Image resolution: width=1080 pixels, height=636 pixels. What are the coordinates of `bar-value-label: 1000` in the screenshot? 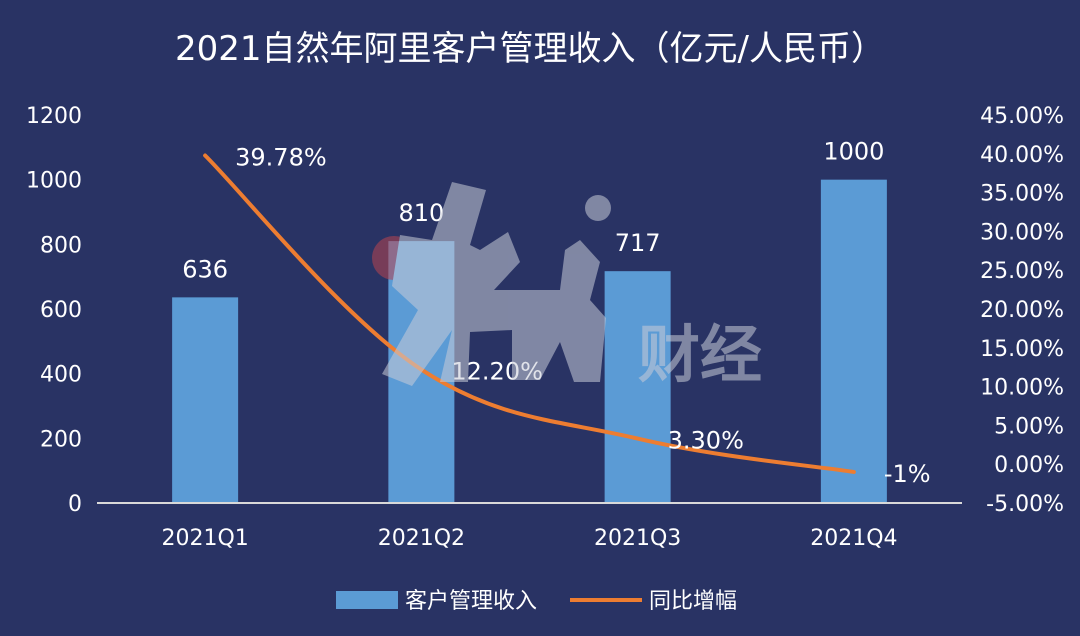 It's located at (853, 152).